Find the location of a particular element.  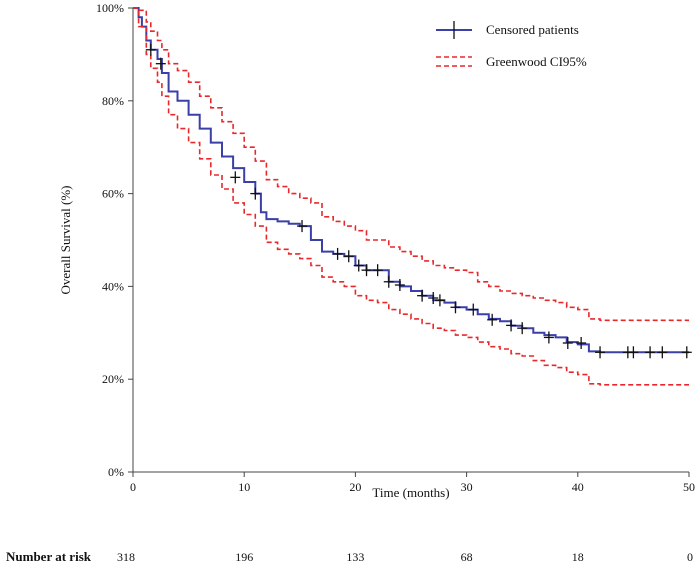

legend: Censored patients Greenwood CI95% is located at coordinates (511, 45).